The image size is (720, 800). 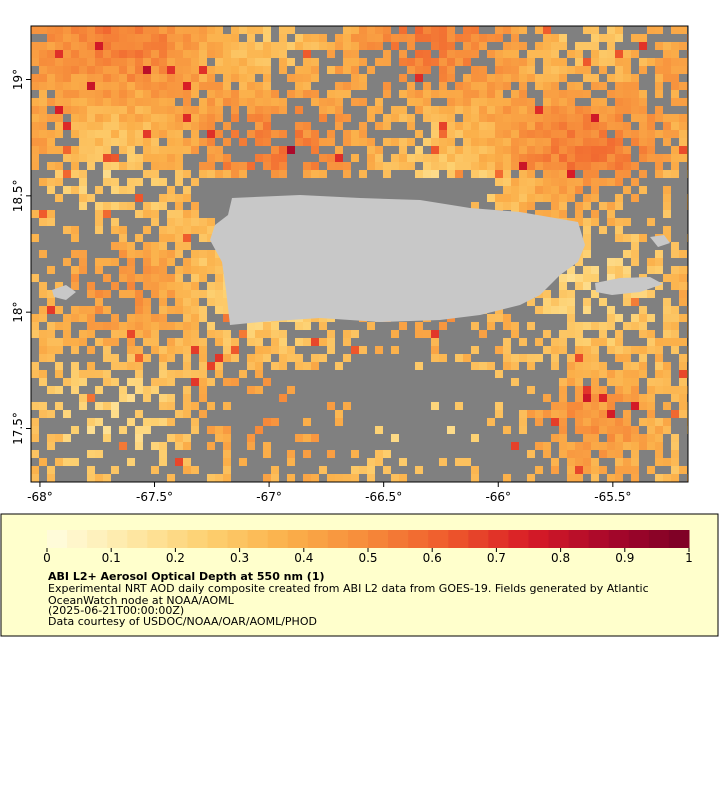 What do you see at coordinates (318, 539) in the screenshot?
I see `colorbar-step` at bounding box center [318, 539].